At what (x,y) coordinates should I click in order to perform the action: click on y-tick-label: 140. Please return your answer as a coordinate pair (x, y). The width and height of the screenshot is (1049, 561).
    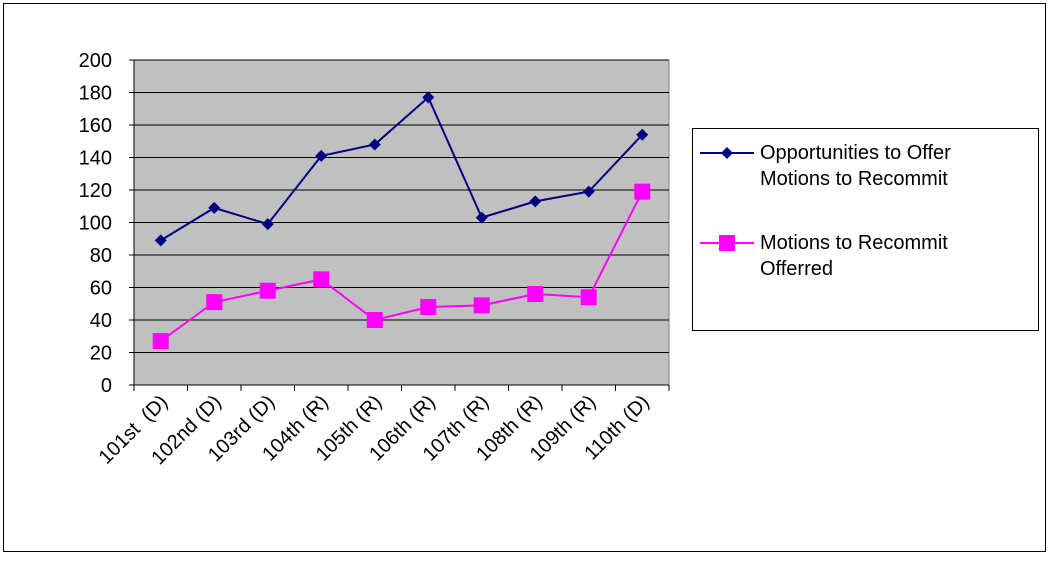
    Looking at the image, I should click on (95, 159).